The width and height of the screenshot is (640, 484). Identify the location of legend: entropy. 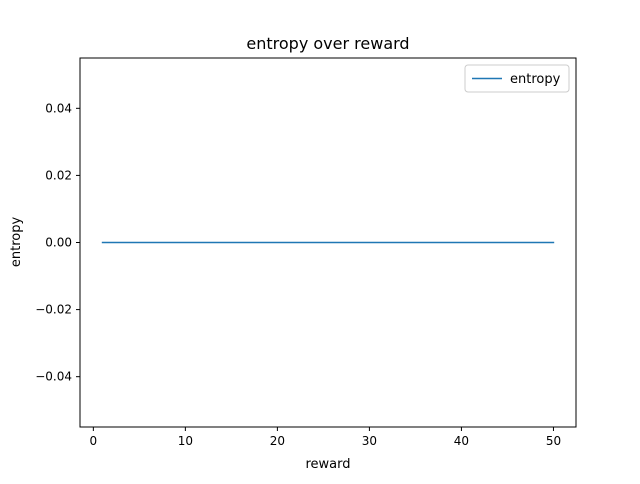
(517, 78).